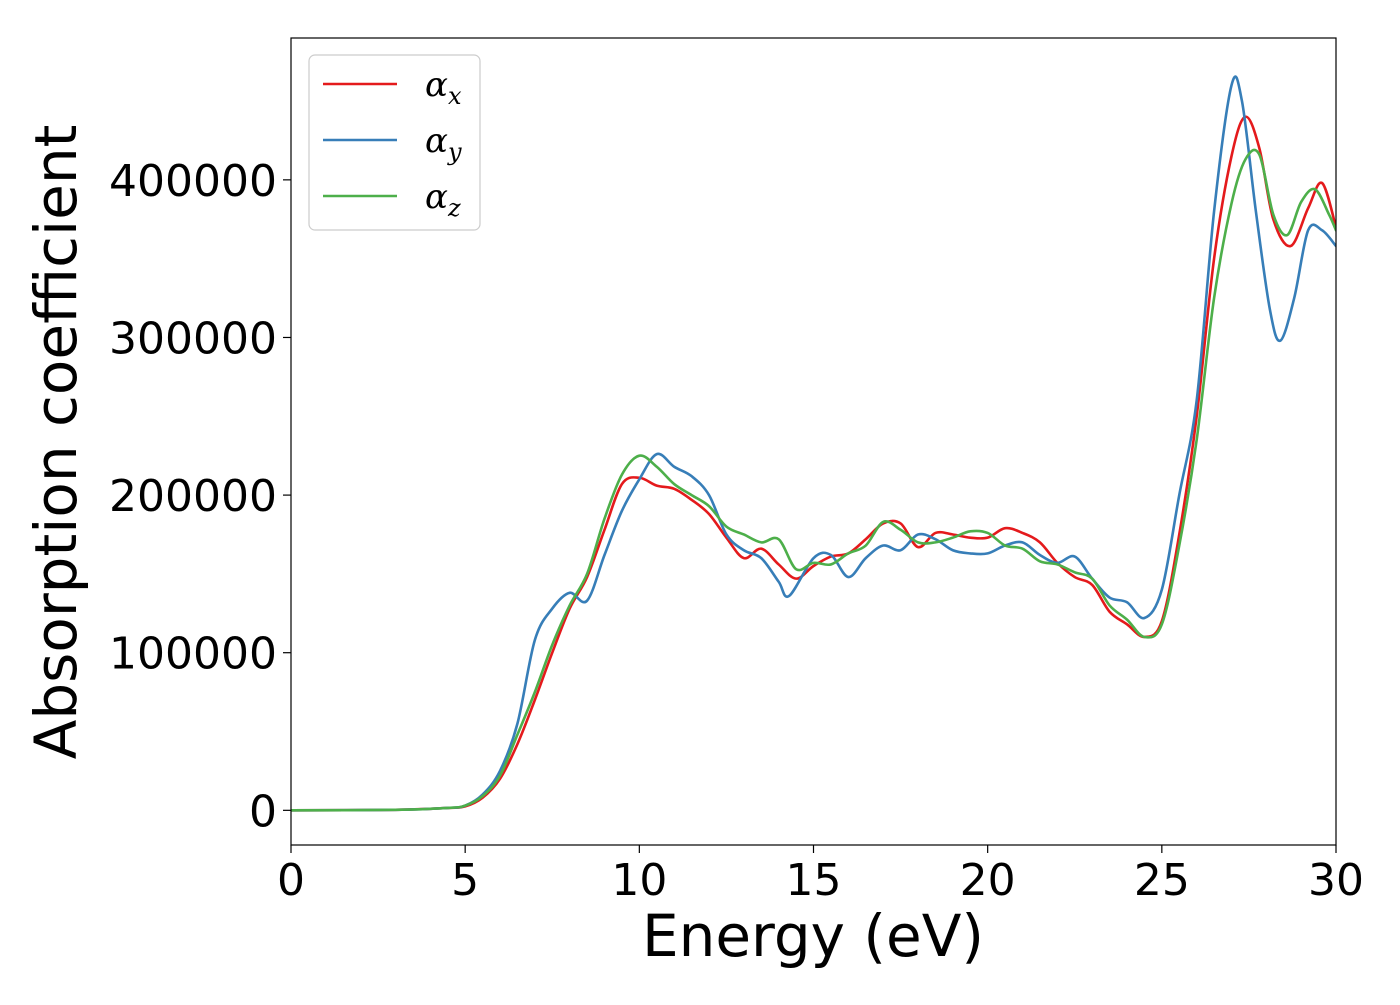 This screenshot has height=1005, width=1400. I want to click on x-tick-label: 15, so click(814, 880).